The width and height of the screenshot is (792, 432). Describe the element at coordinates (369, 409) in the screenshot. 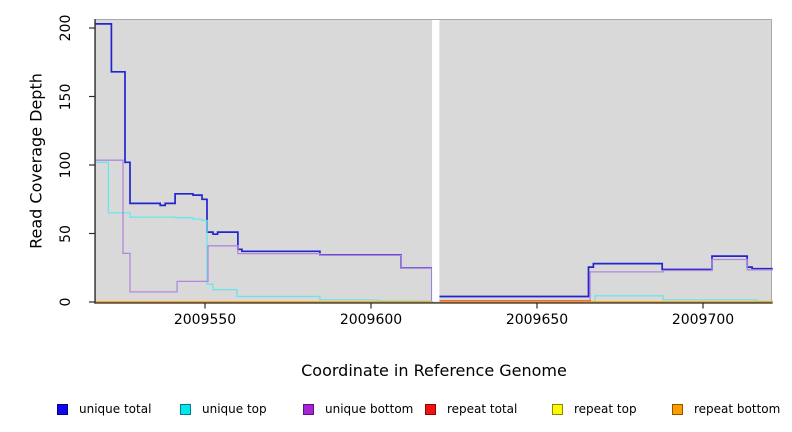

I see `legend-label: unique bottom` at that location.